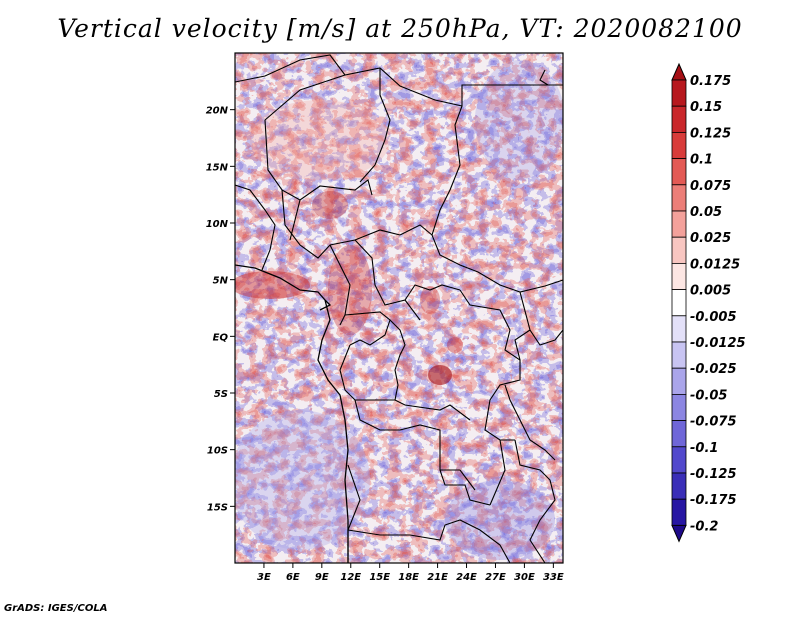 Image resolution: width=800 pixels, height=618 pixels. Describe the element at coordinates (56, 608) in the screenshot. I see `grads-credit: GrADS: IGES/COLA` at that location.